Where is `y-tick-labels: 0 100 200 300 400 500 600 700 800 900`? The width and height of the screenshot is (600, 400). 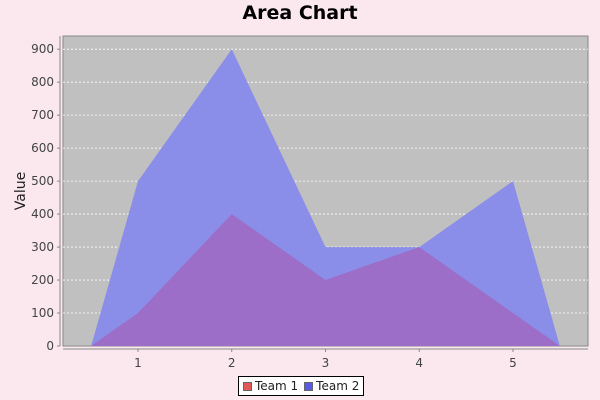 y-tick-labels: 0 100 200 300 400 500 600 700 800 900 is located at coordinates (45, 197).